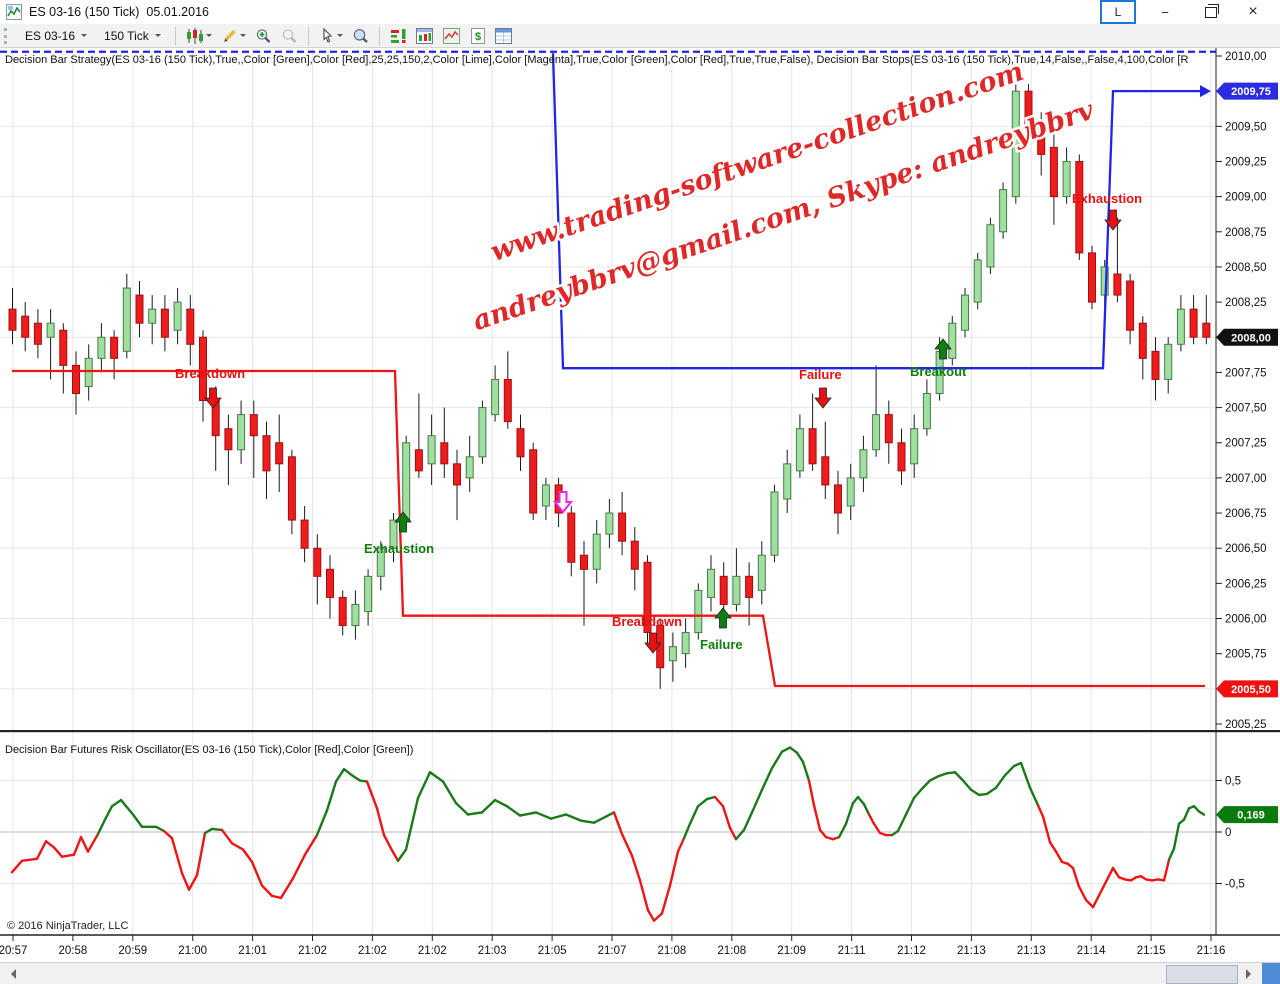 The width and height of the screenshot is (1280, 984). Describe the element at coordinates (11, 973) in the screenshot. I see `scroll-left-button` at that location.